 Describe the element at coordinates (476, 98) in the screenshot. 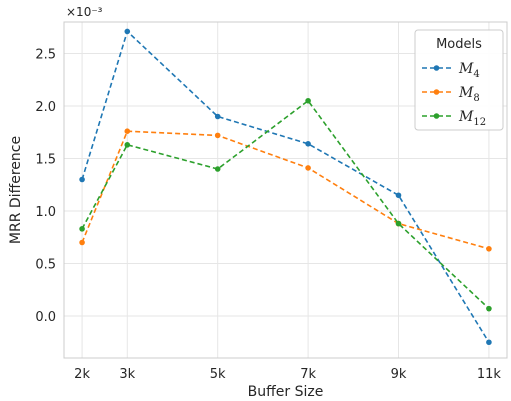

I see `legend-label-subscript: 8` at that location.